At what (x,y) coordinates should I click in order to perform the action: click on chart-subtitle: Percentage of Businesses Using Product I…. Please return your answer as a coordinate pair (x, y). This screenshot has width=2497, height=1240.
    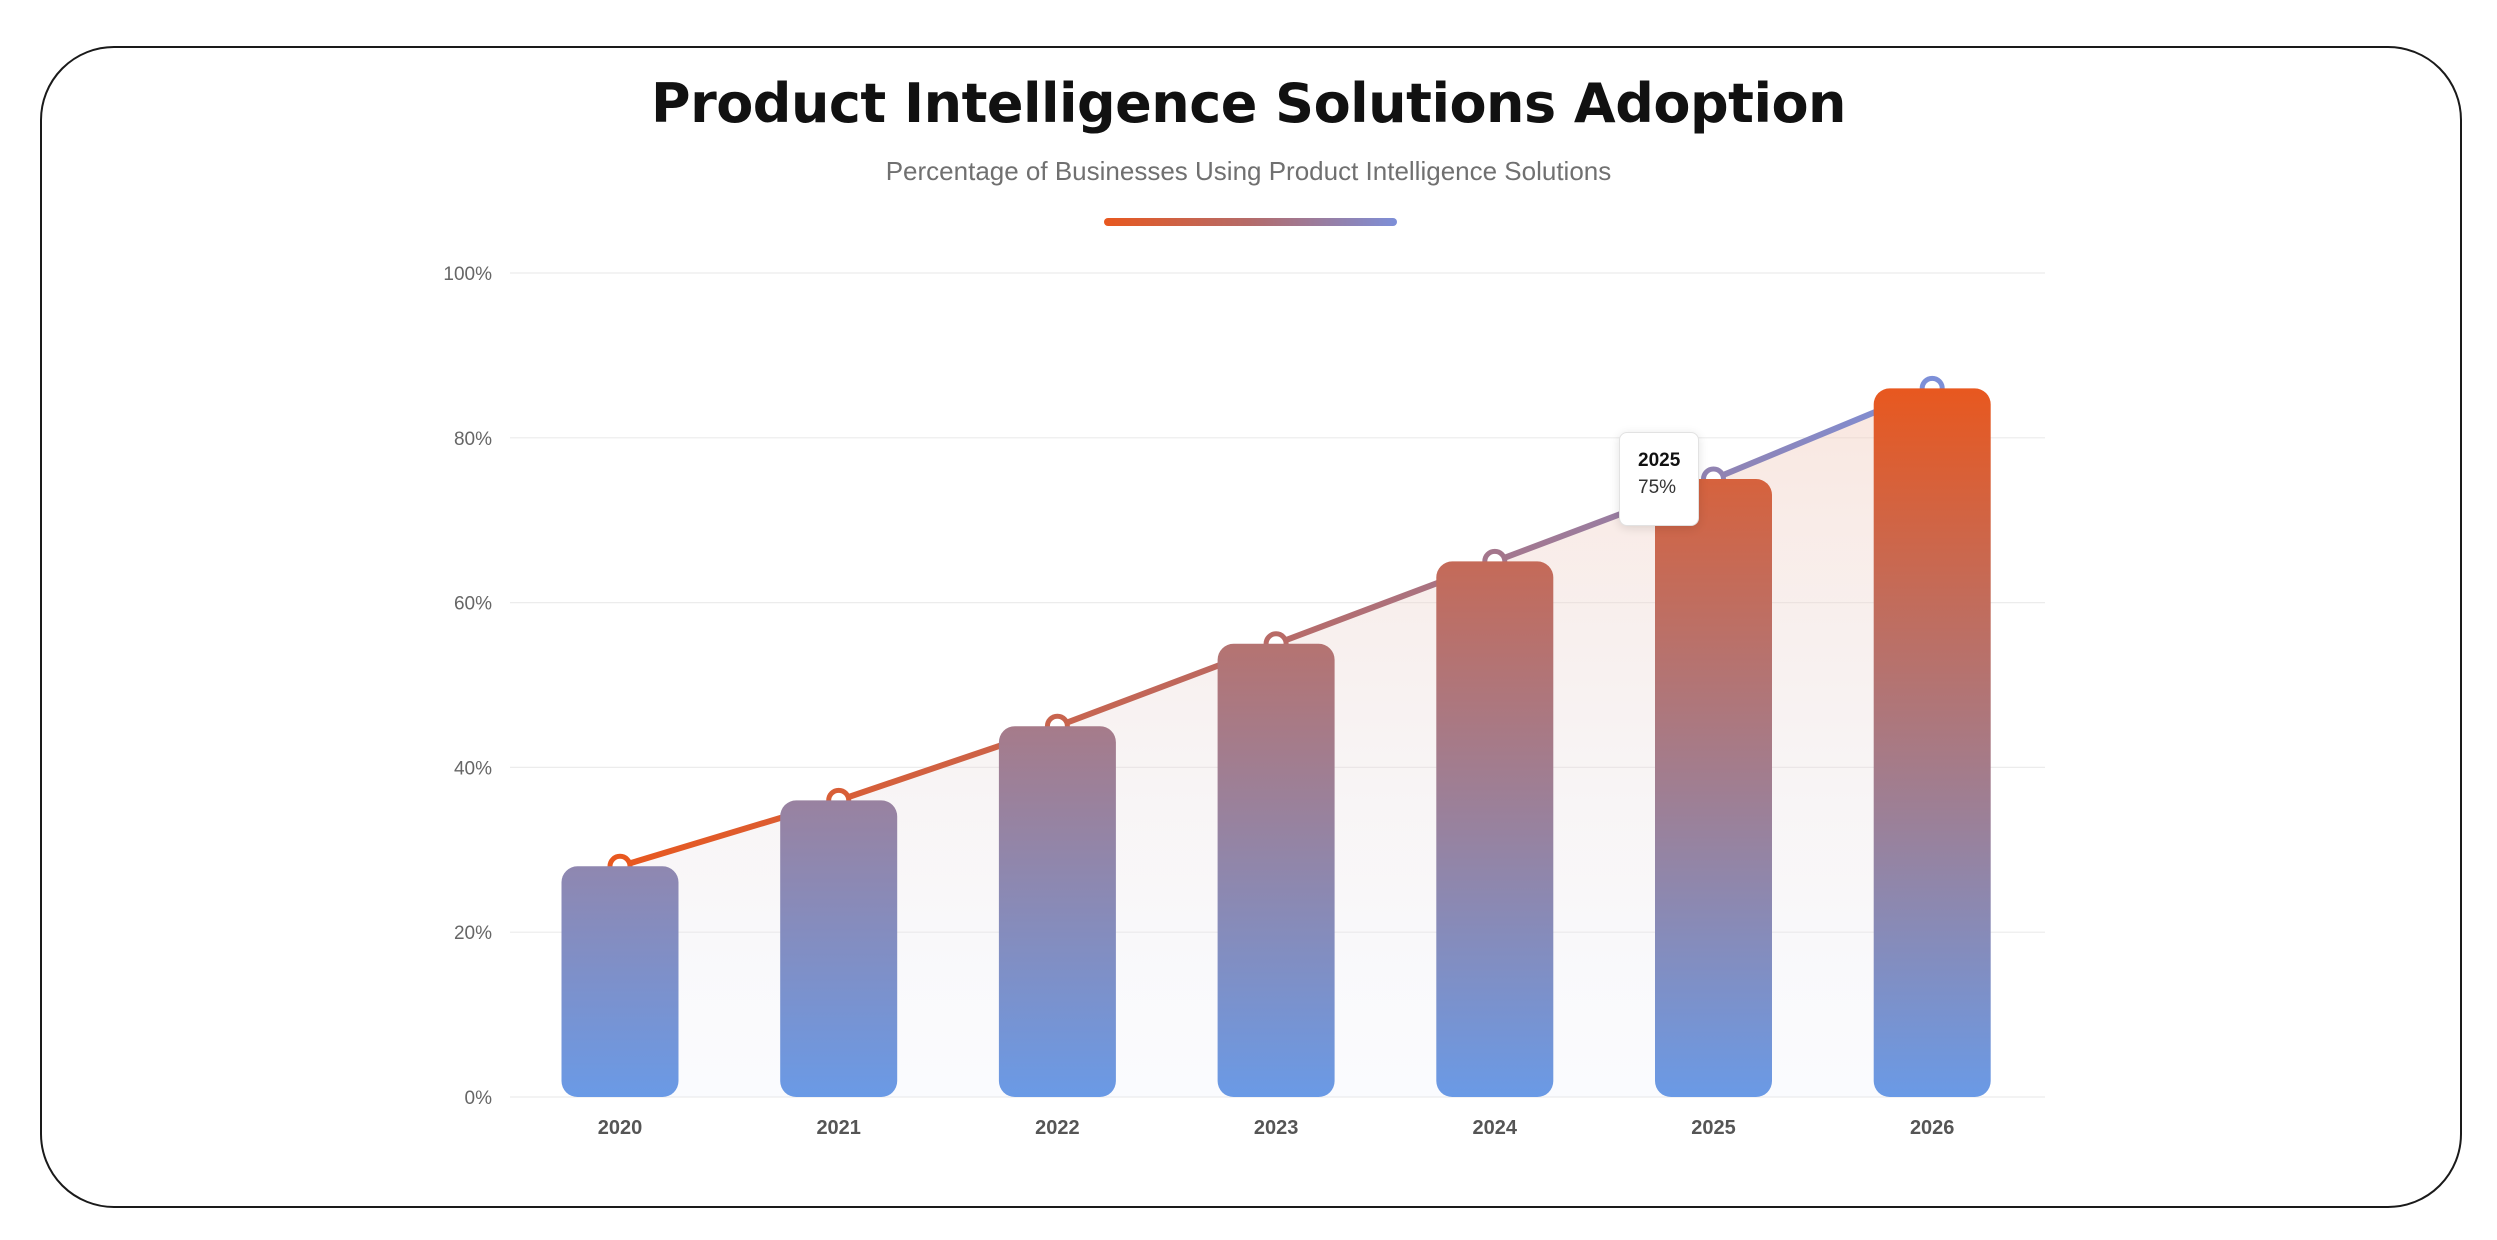
    Looking at the image, I should click on (1248, 171).